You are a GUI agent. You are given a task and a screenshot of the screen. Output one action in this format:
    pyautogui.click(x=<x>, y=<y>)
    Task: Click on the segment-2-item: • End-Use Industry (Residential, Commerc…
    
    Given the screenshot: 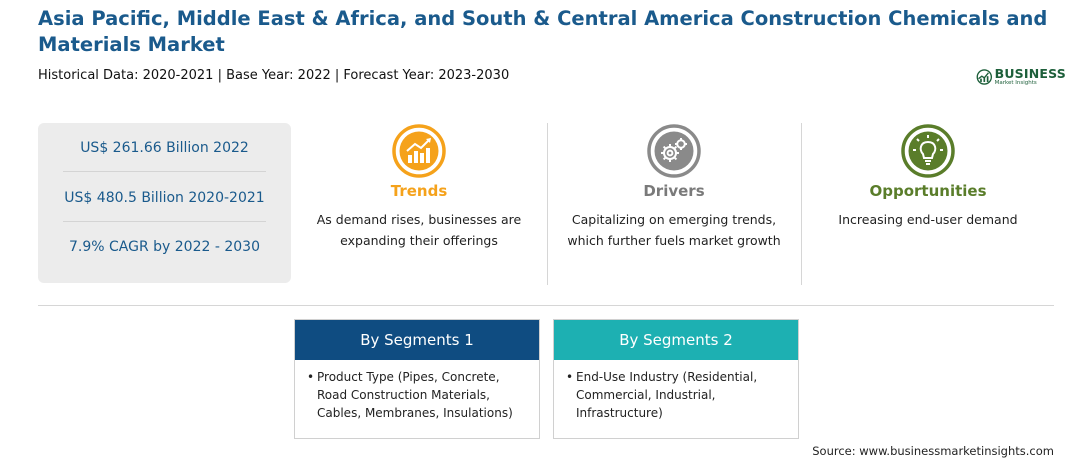 What is the action you would take?
    pyautogui.click(x=662, y=395)
    